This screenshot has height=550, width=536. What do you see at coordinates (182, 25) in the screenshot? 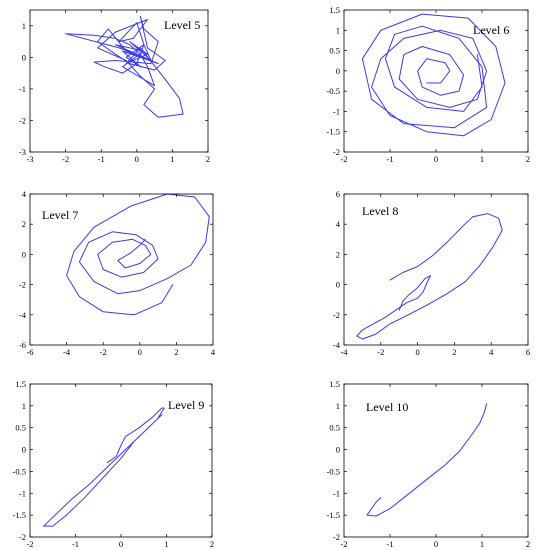
I see `panel-title: Level 5` at bounding box center [182, 25].